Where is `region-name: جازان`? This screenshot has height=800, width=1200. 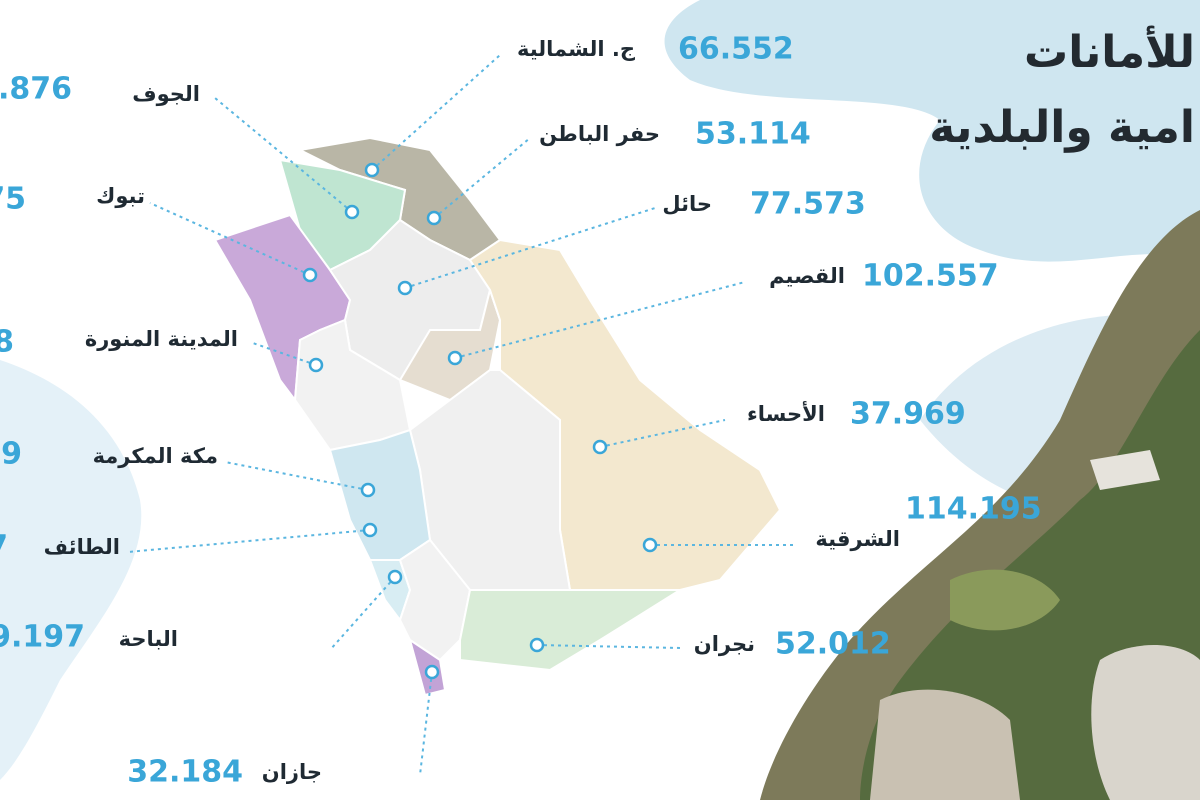
region-name: جازان is located at coordinates (292, 772).